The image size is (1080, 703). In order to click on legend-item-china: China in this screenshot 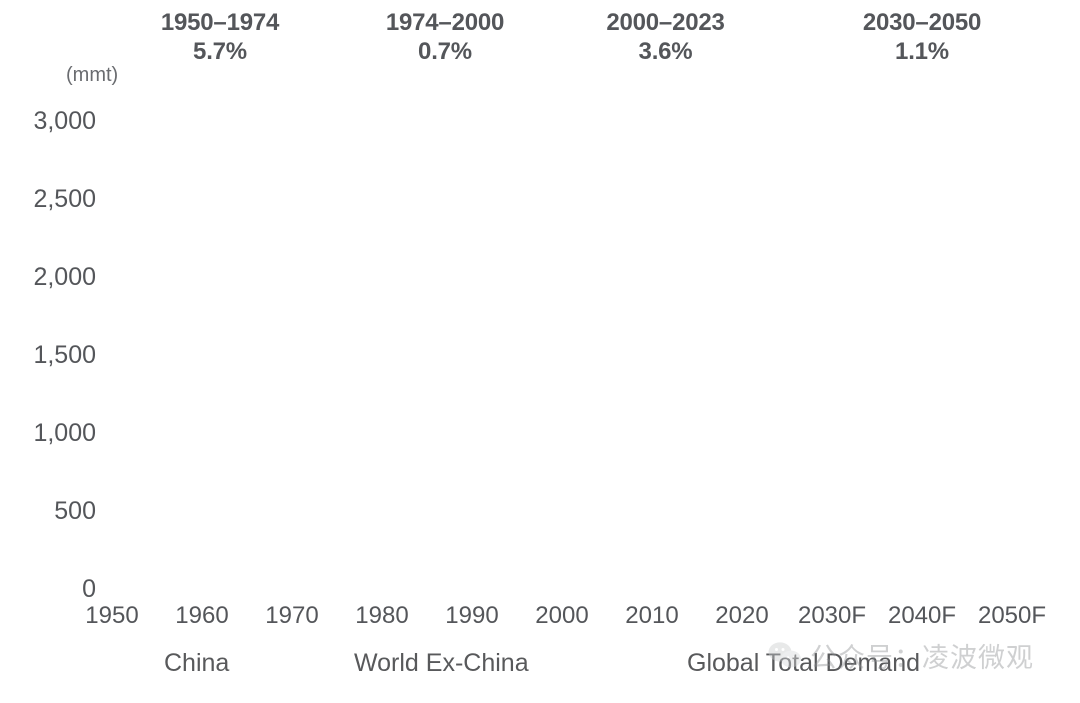, I will do `click(179, 663)`.